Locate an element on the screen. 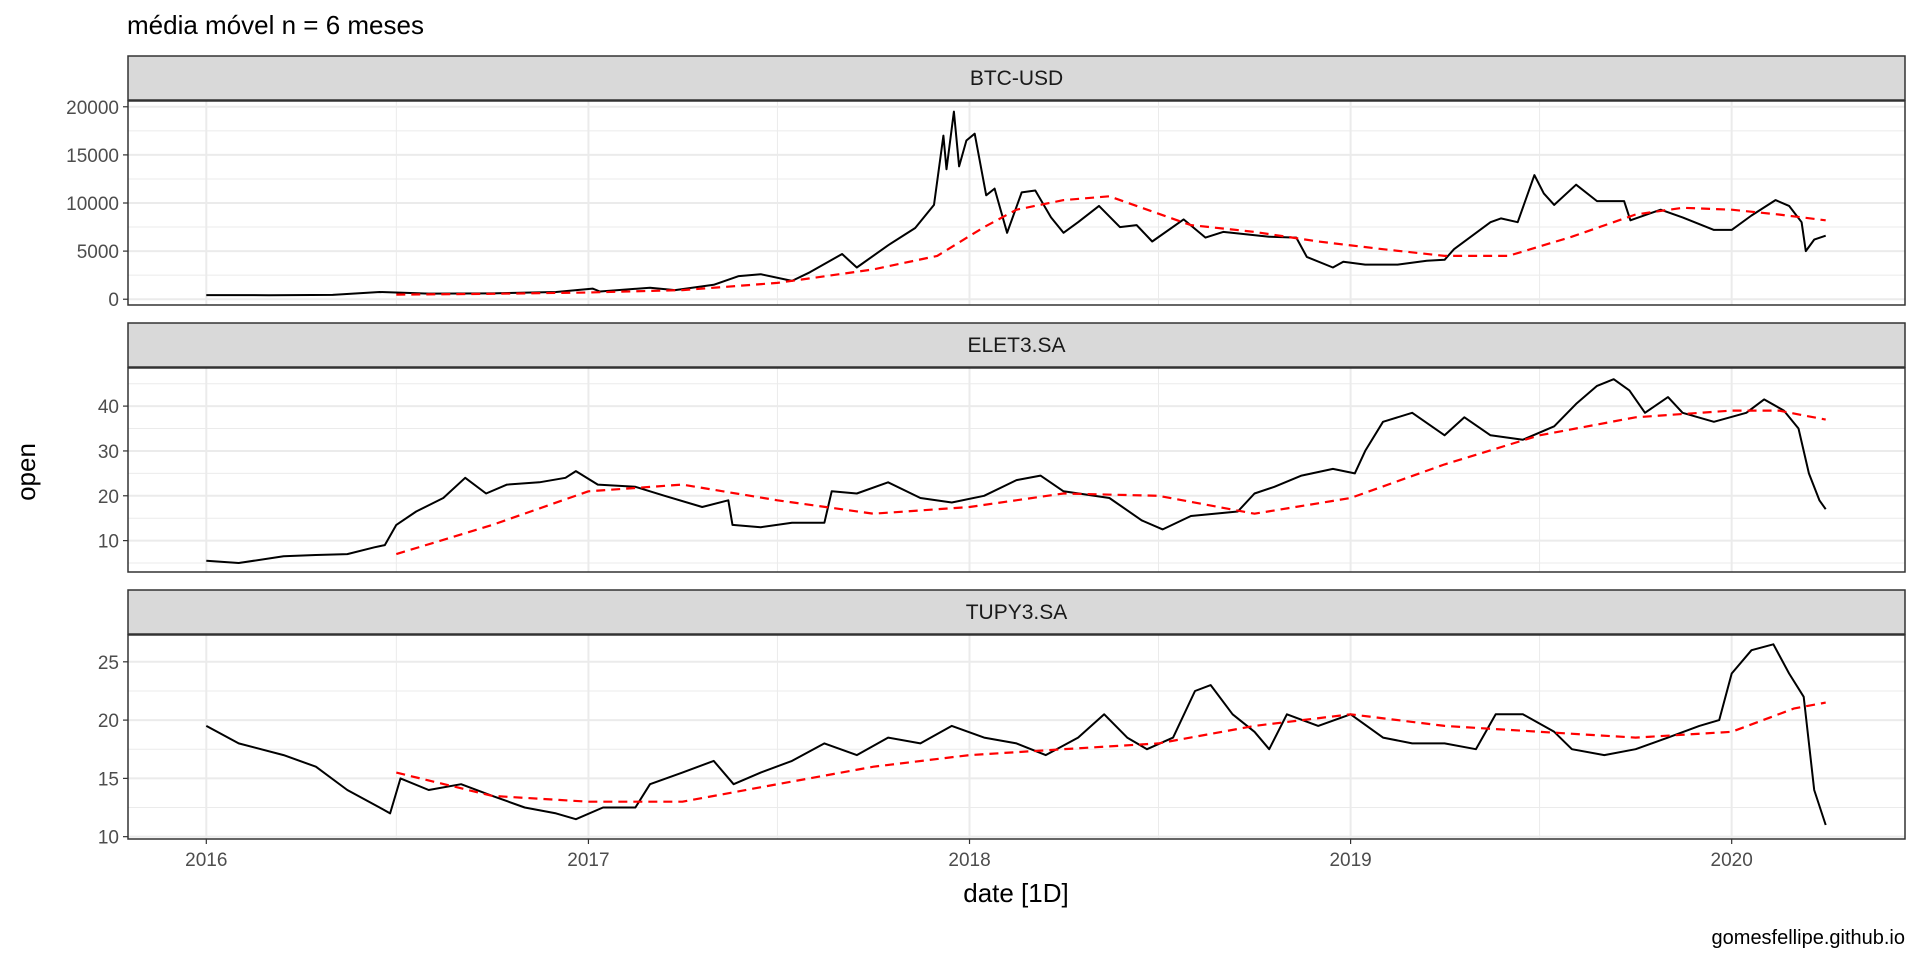 The width and height of the screenshot is (1920, 960). x-axis-title: date [1D] is located at coordinates (1016, 893).